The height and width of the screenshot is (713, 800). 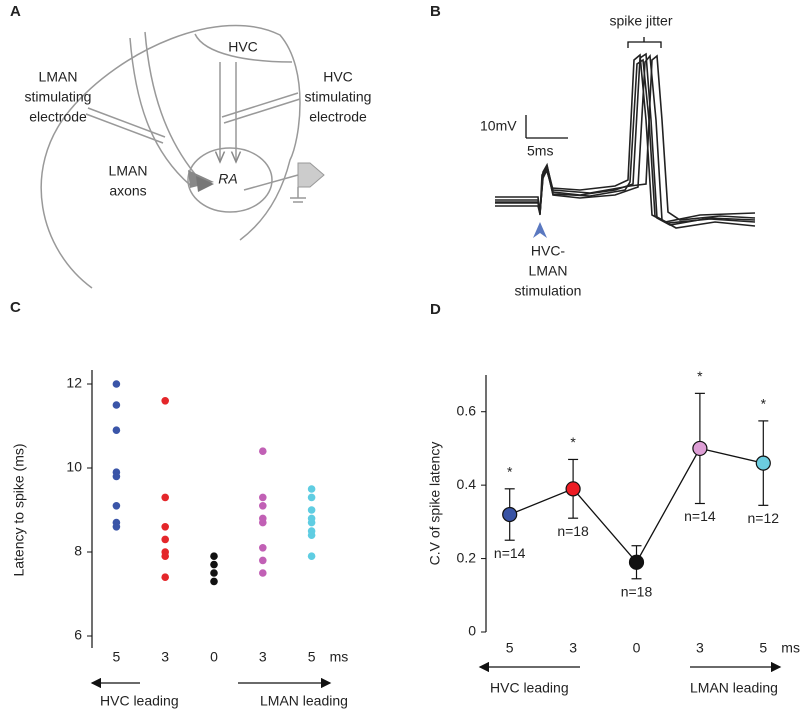 I want to click on y-axis-label: Latency to spike (ms), so click(x=19, y=509).